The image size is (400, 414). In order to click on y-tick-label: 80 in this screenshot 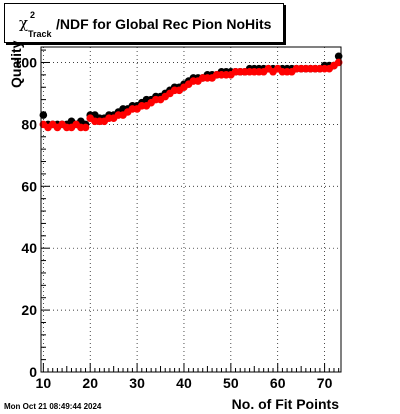, I will do `click(29, 124)`.